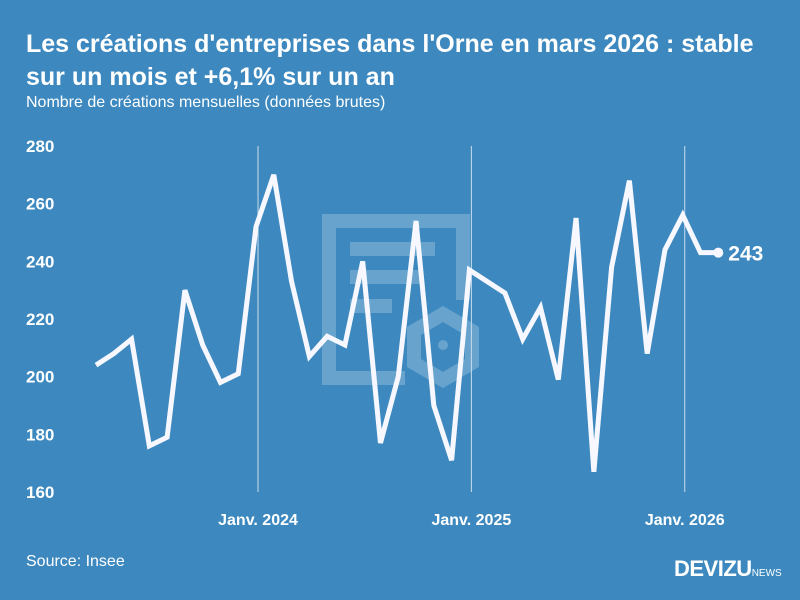  Describe the element at coordinates (40, 319) in the screenshot. I see `y-tick-label: 220` at that location.